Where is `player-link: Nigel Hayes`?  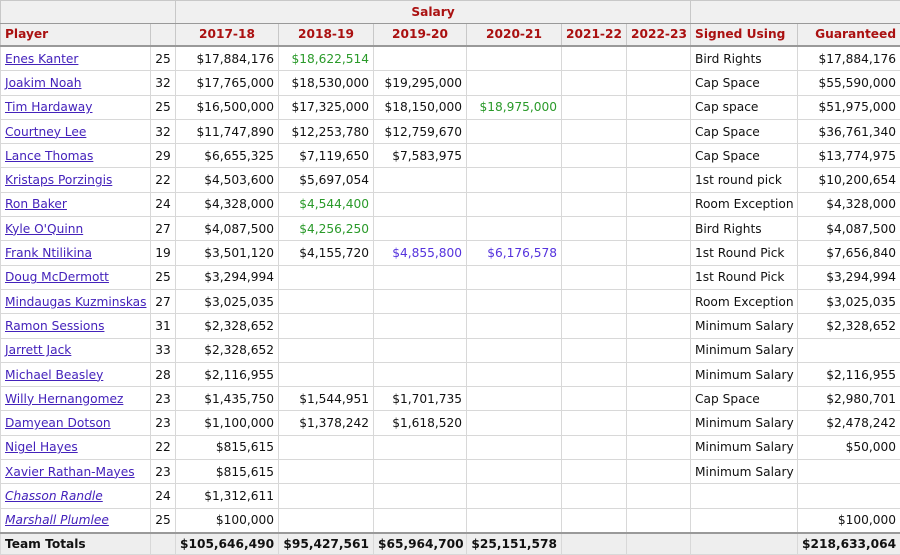
player-link: Nigel Hayes is located at coordinates (41, 447).